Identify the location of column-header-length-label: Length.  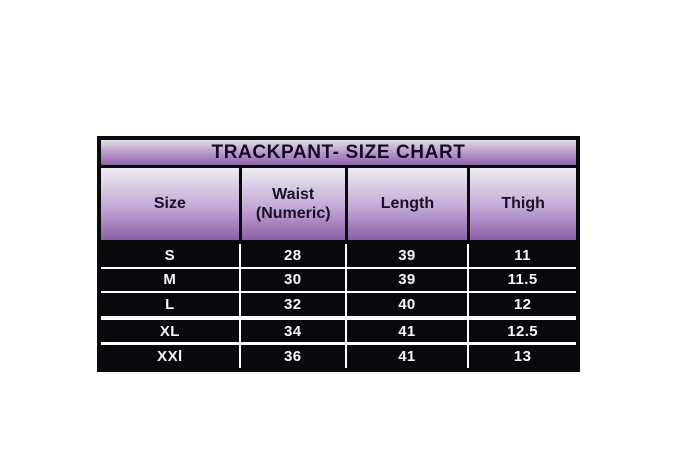
(407, 204).